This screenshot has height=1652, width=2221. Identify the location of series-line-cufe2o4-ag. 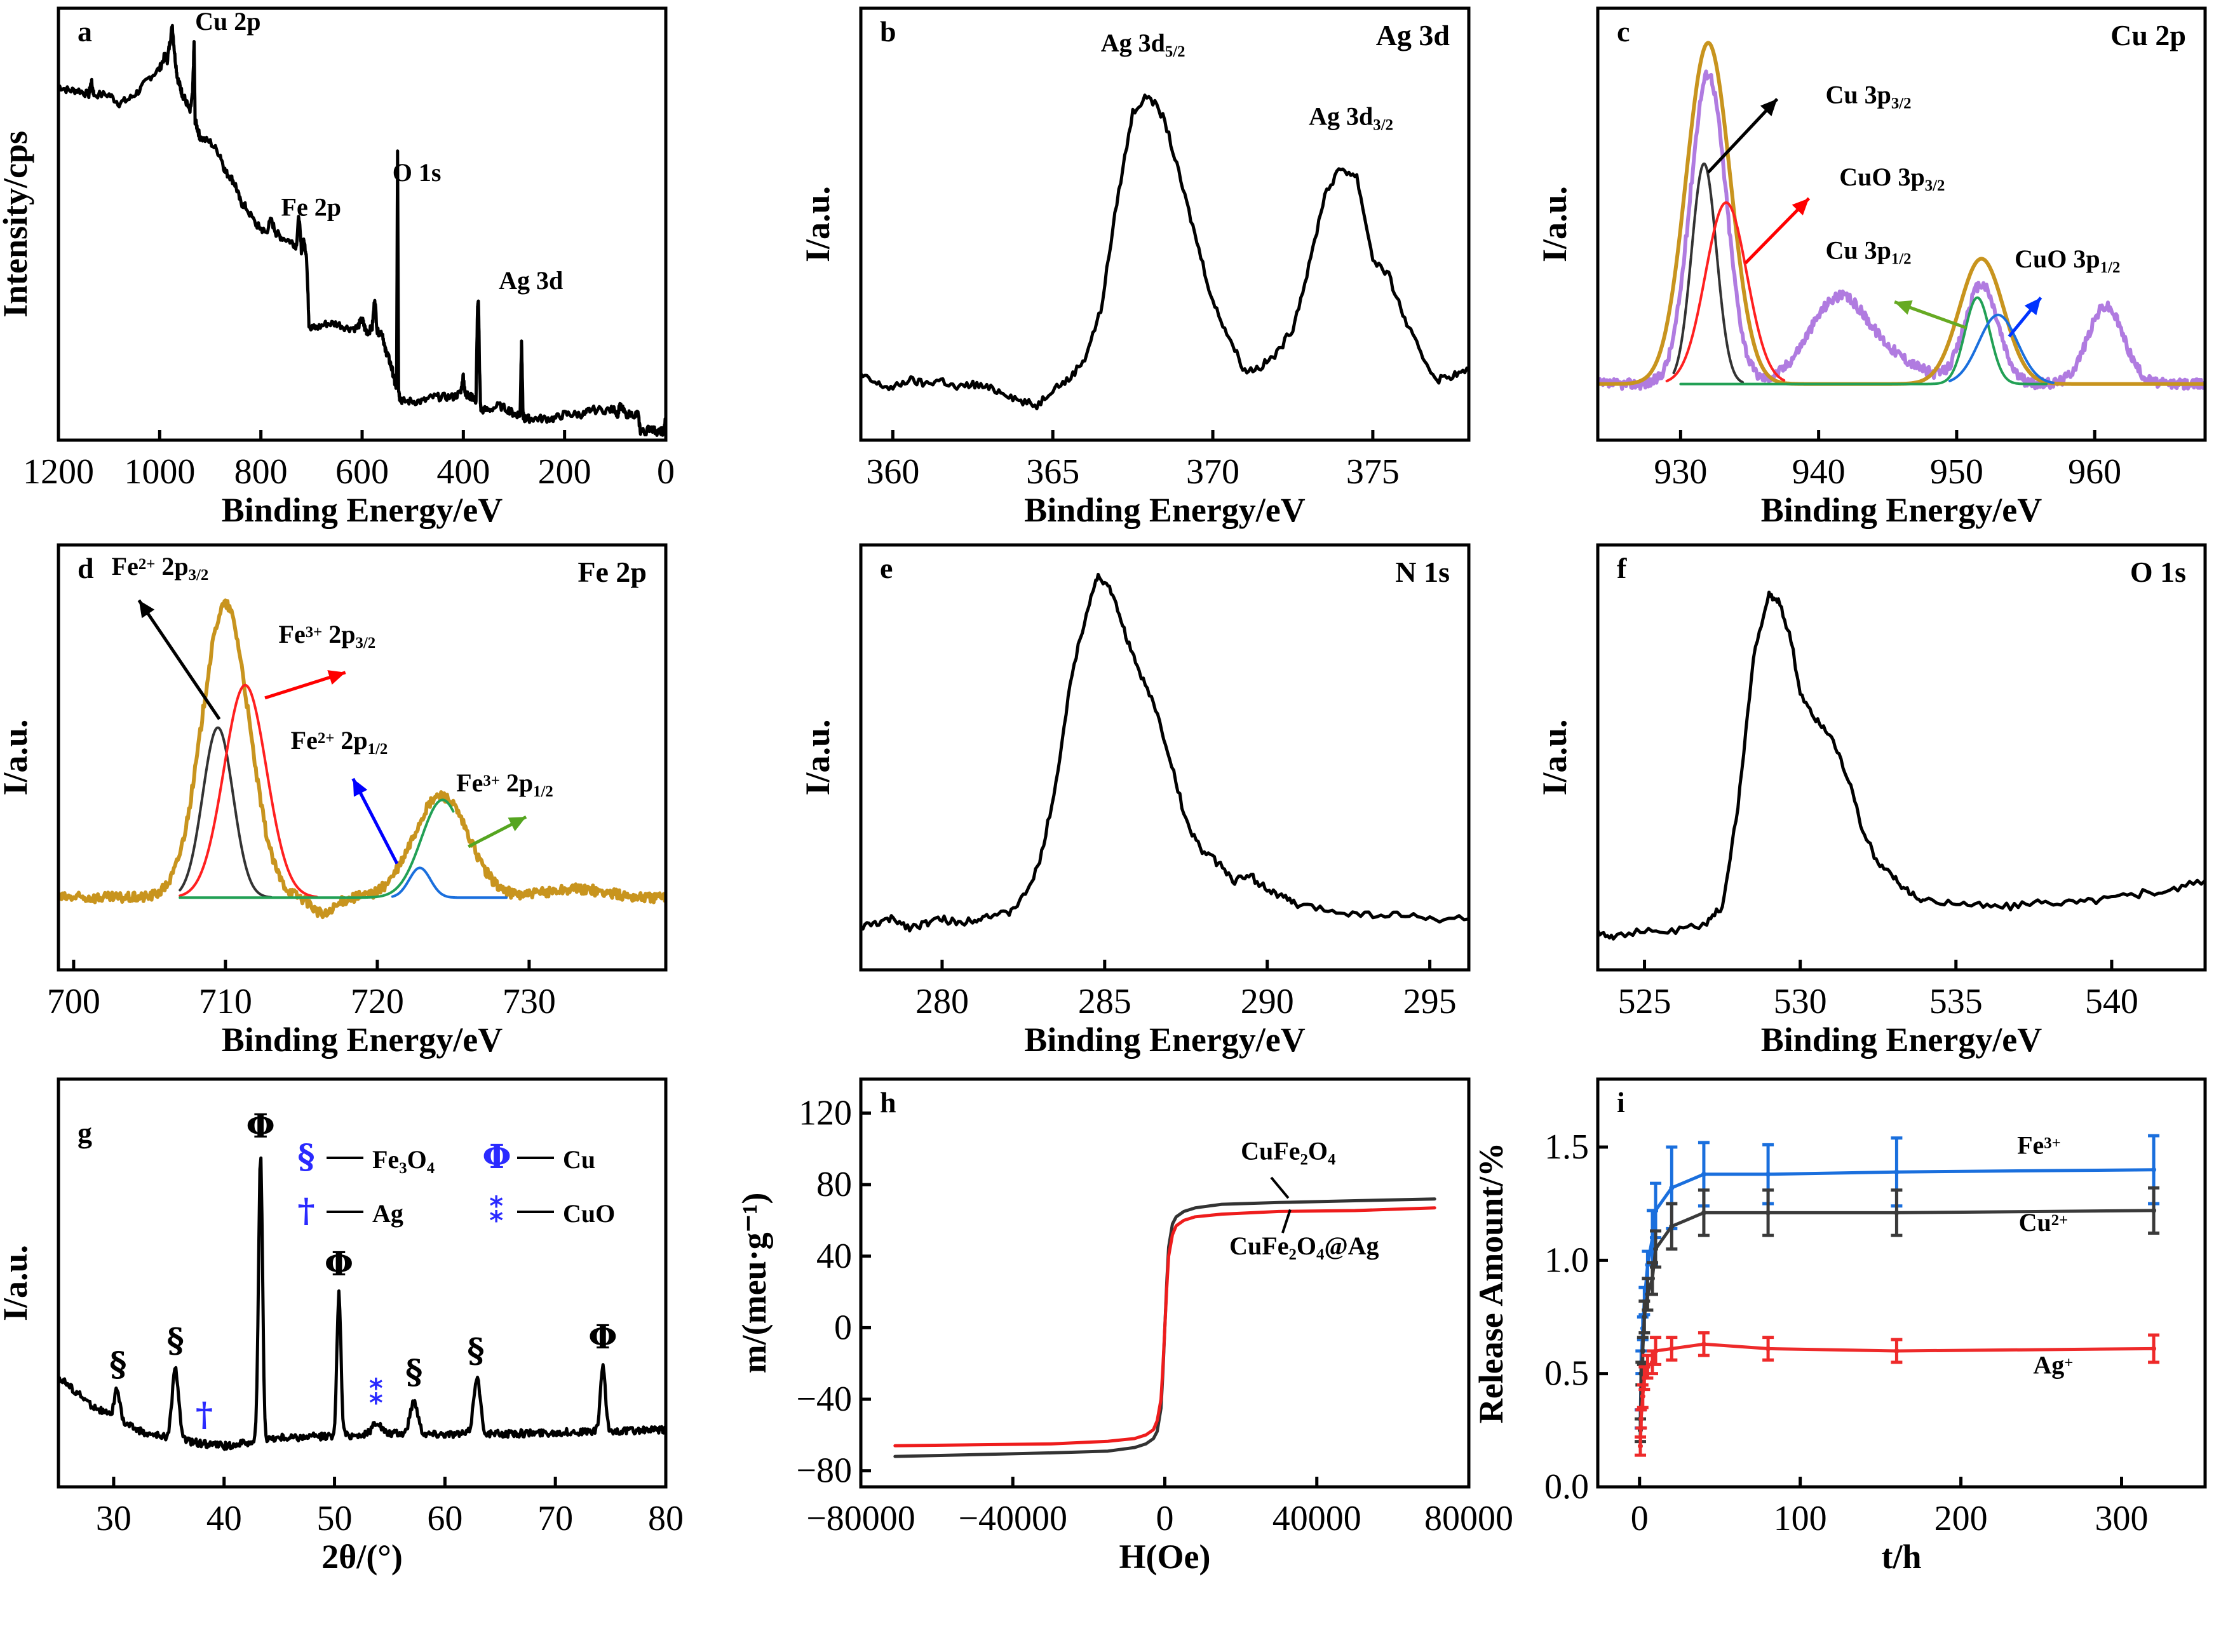
(1164, 1326).